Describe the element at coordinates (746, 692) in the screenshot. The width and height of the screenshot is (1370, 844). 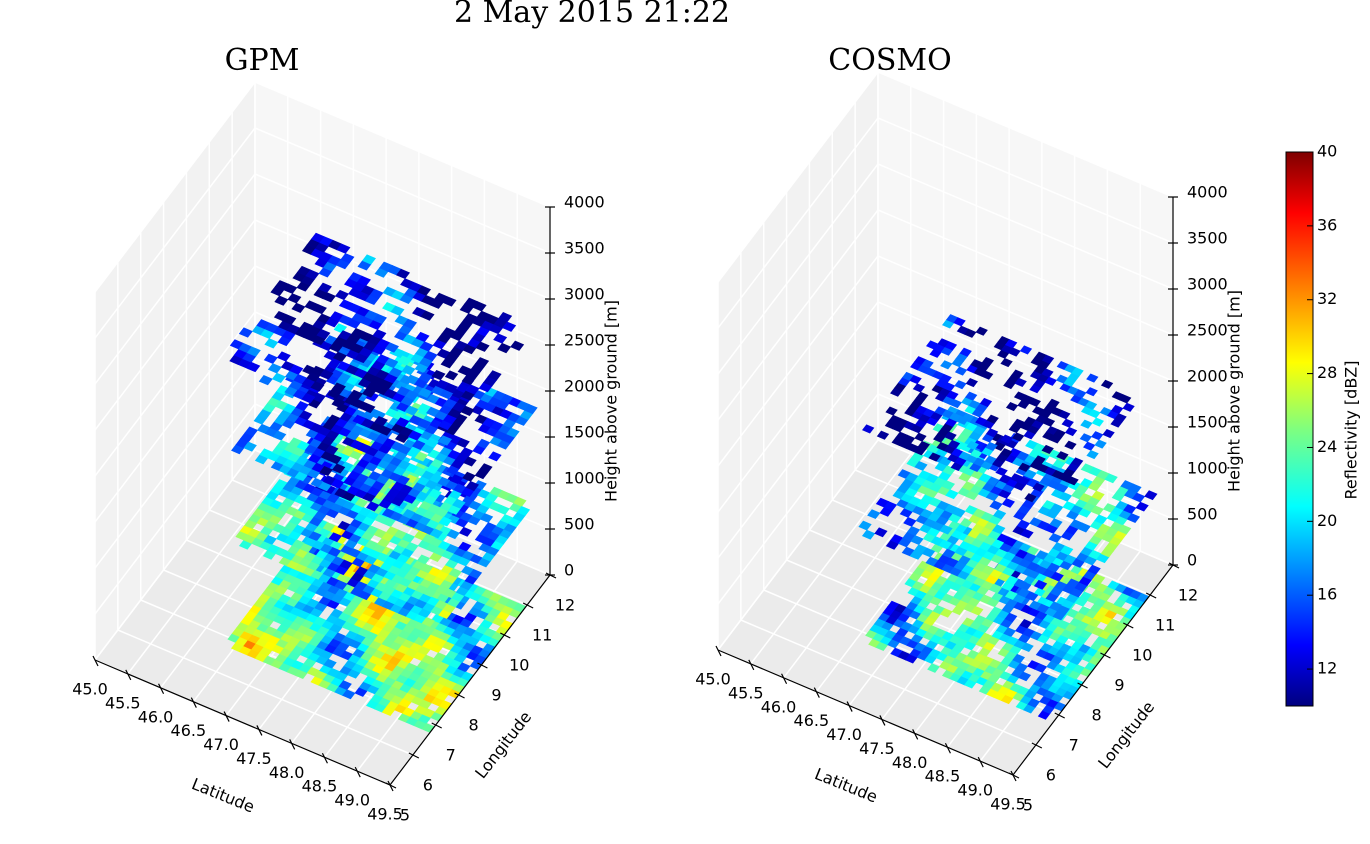
I see `x-tick-label: 45.5` at that location.